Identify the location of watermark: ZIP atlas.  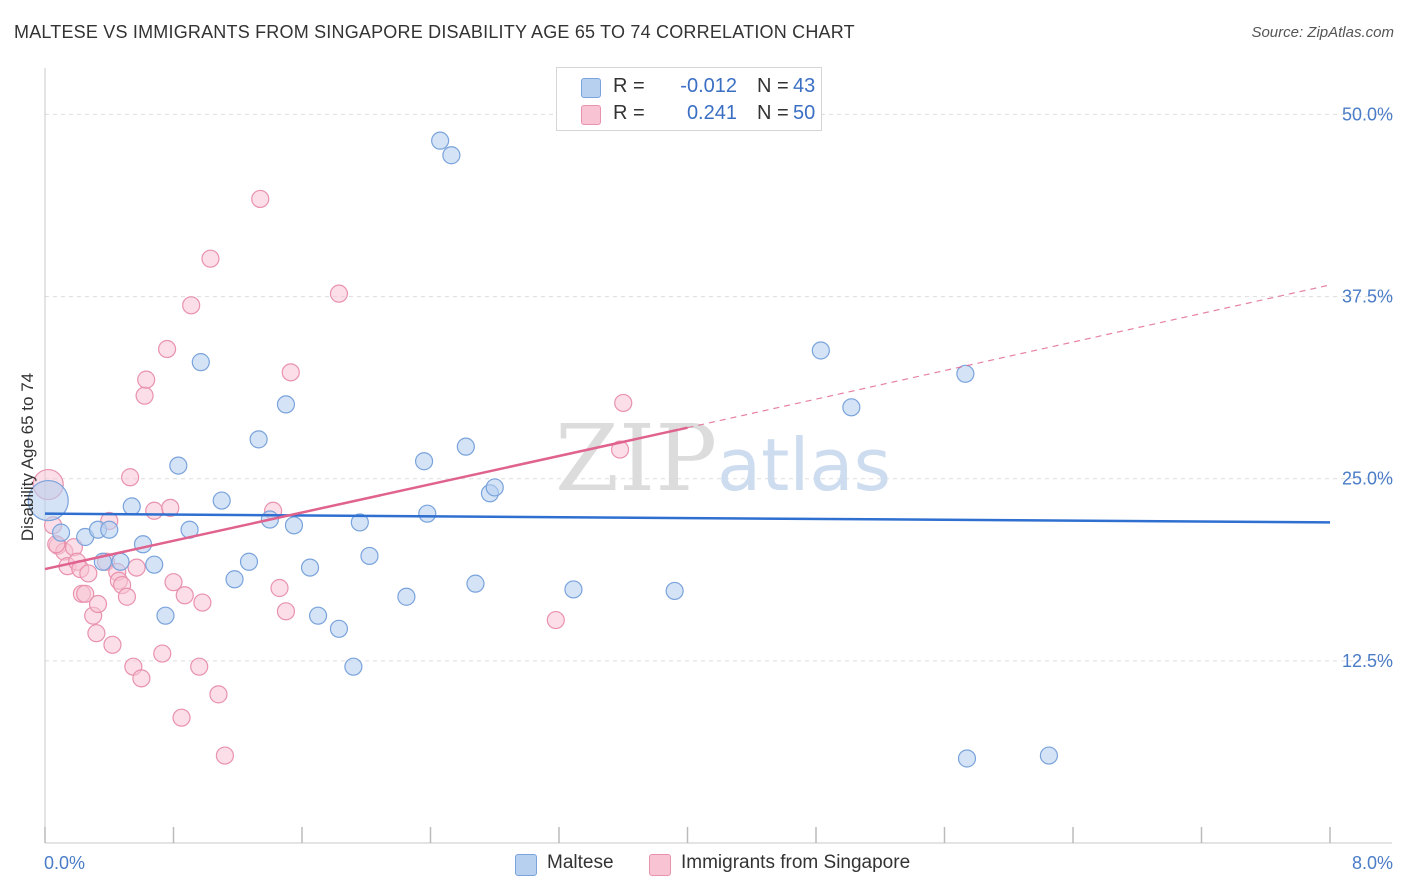
(723, 458).